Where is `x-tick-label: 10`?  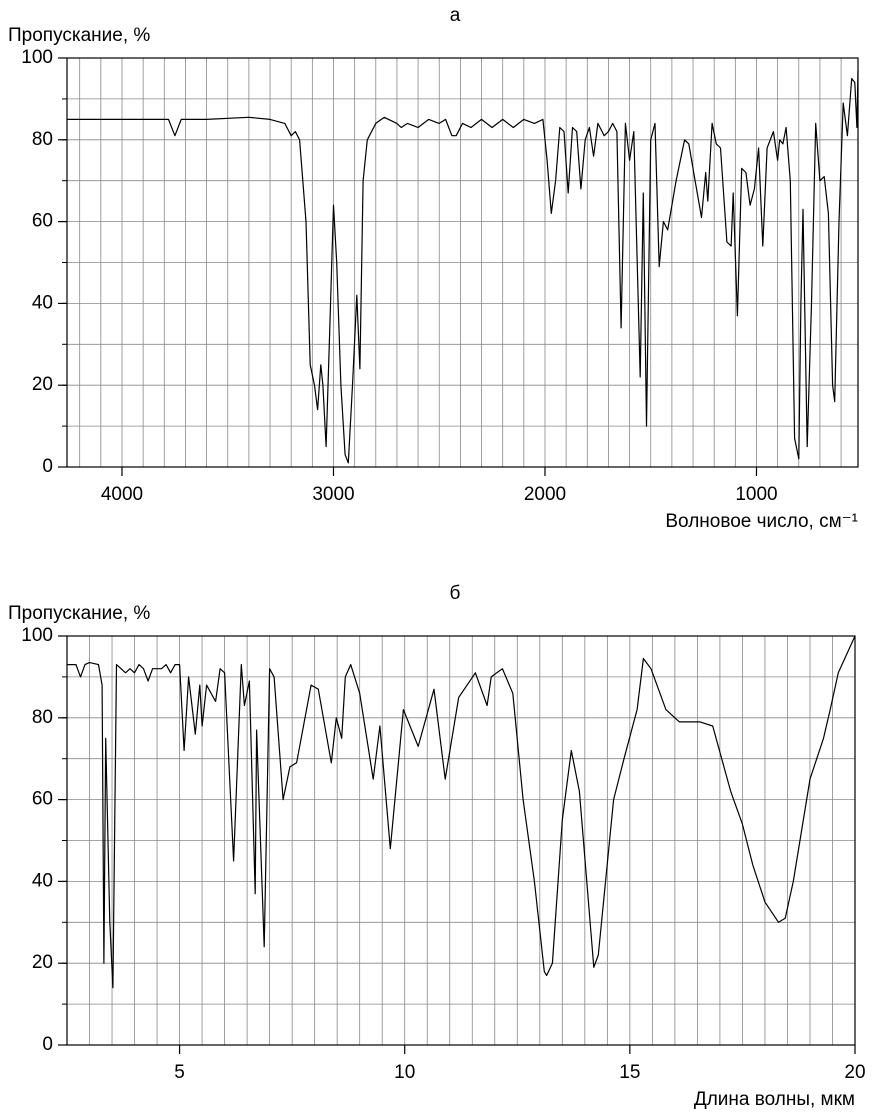
x-tick-label: 10 is located at coordinates (404, 1072).